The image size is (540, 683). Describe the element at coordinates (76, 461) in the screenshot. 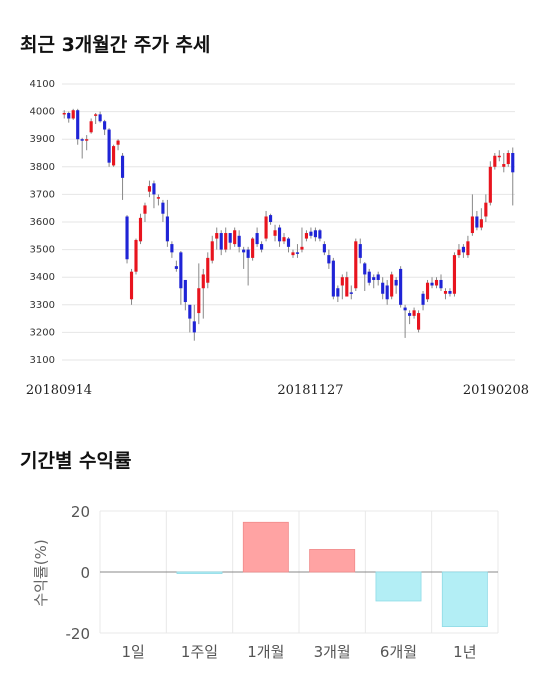

I see `return-title: 기간별 수익률` at that location.